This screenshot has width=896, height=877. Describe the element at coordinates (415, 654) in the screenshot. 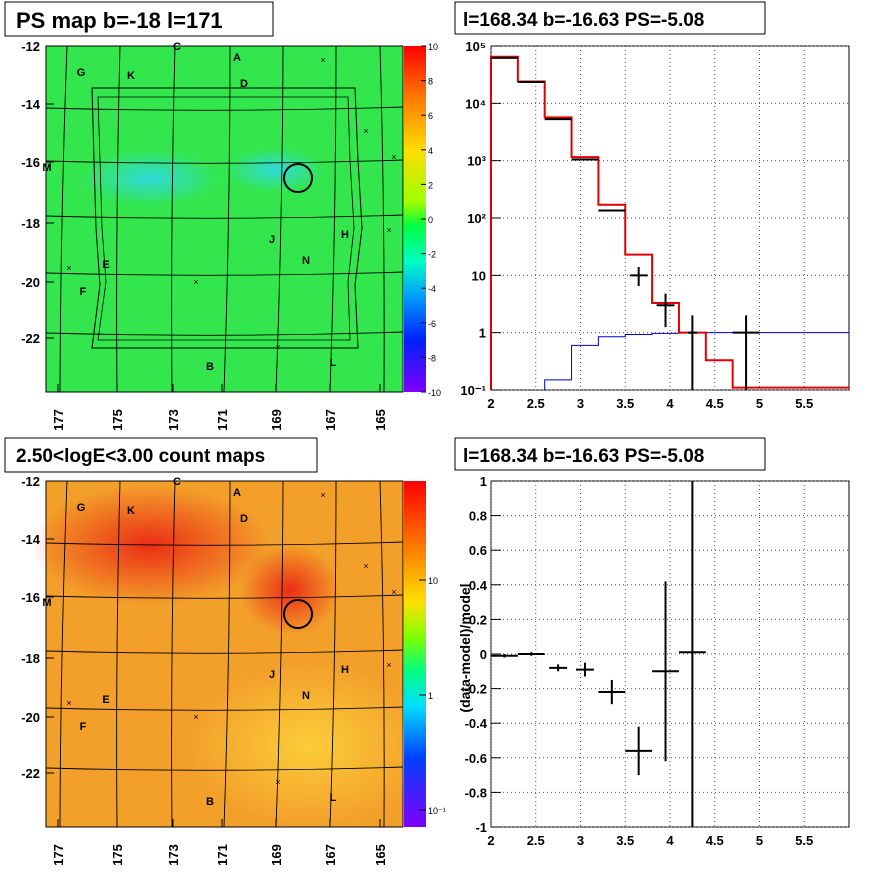

I see `count-map-colorbar` at that location.